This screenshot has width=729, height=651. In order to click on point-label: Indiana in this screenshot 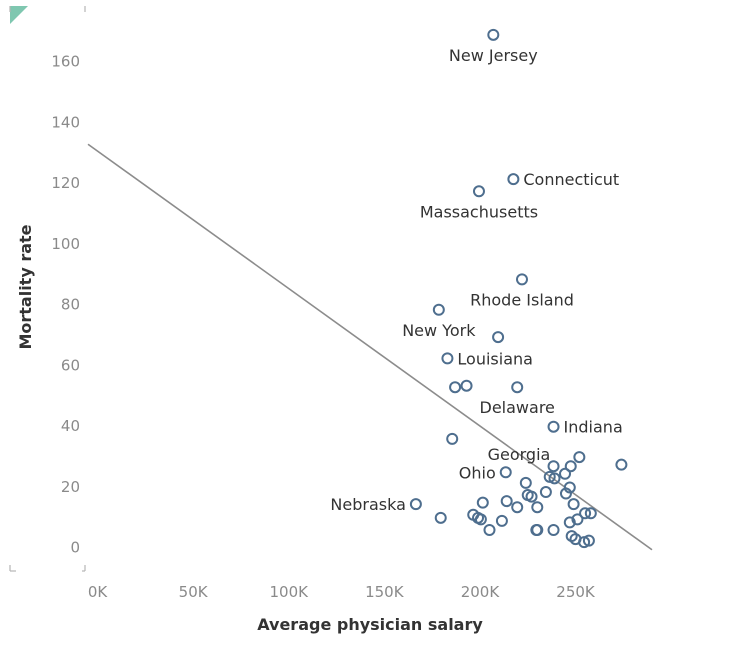, I will do `click(593, 427)`.